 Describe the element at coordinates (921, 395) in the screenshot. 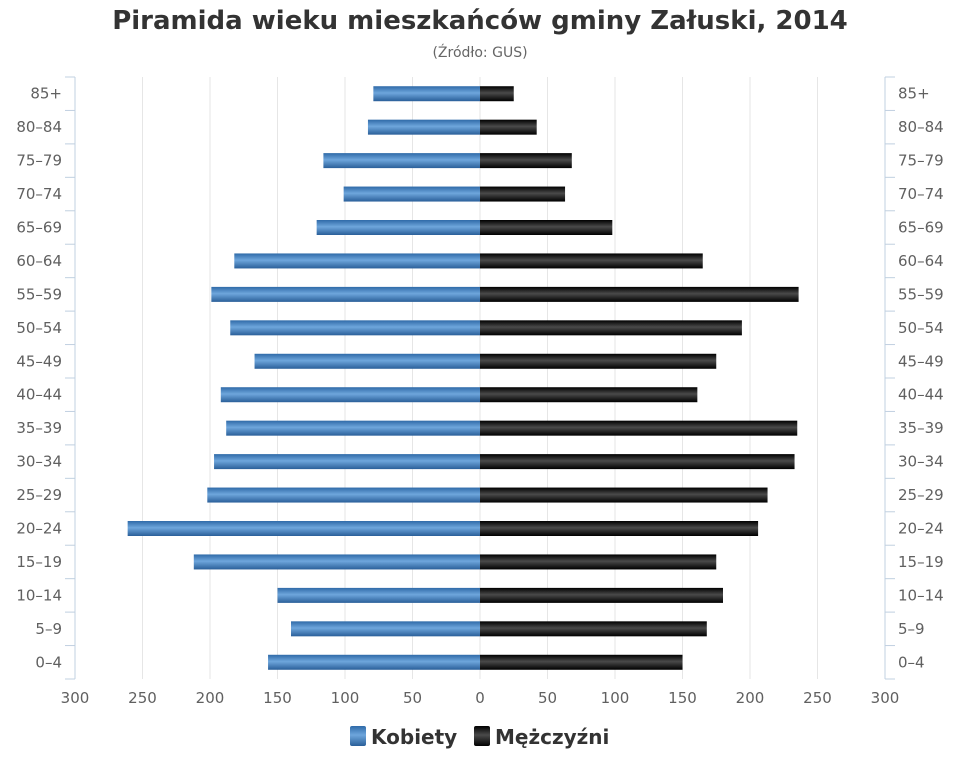

I see `y-tick-label-right: 40–44` at that location.